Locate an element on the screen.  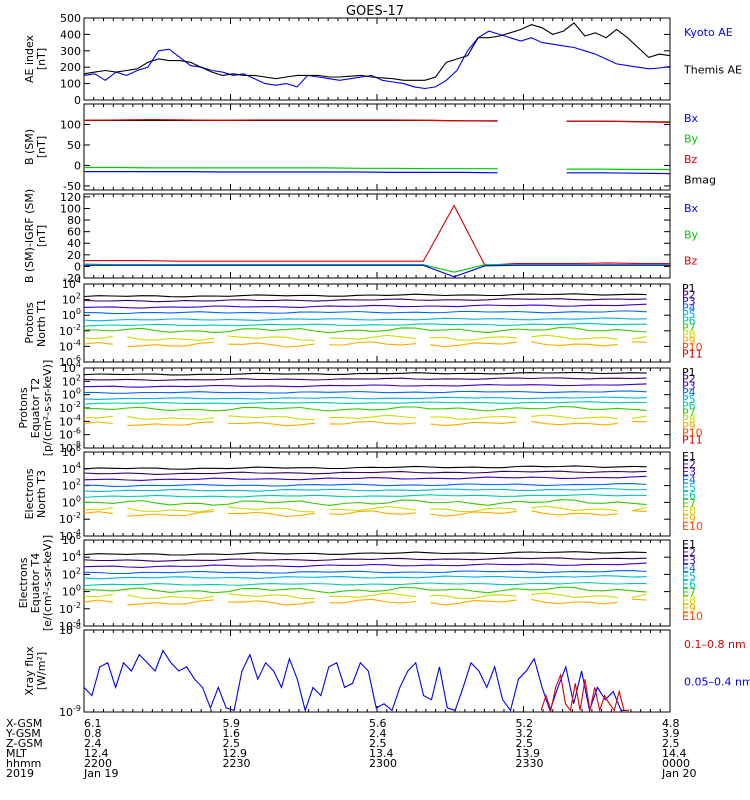
y-tick-label: 400 is located at coordinates (70, 34).